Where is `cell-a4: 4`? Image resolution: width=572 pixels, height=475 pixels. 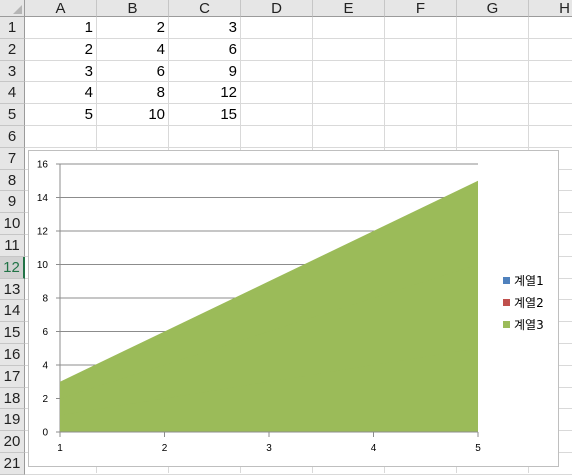 cell-a4: 4 is located at coordinates (88, 93).